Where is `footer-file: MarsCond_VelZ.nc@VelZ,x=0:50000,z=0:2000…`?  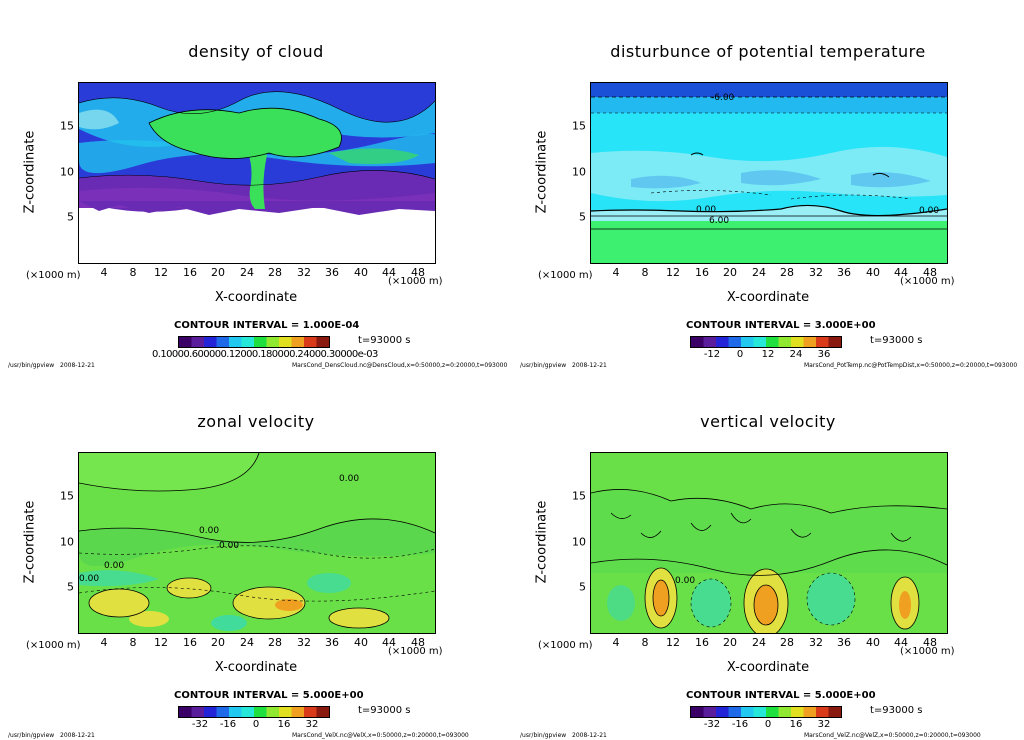 footer-file: MarsCond_VelZ.nc@VelZ,x=0:50000,z=0:2000… is located at coordinates (892, 735).